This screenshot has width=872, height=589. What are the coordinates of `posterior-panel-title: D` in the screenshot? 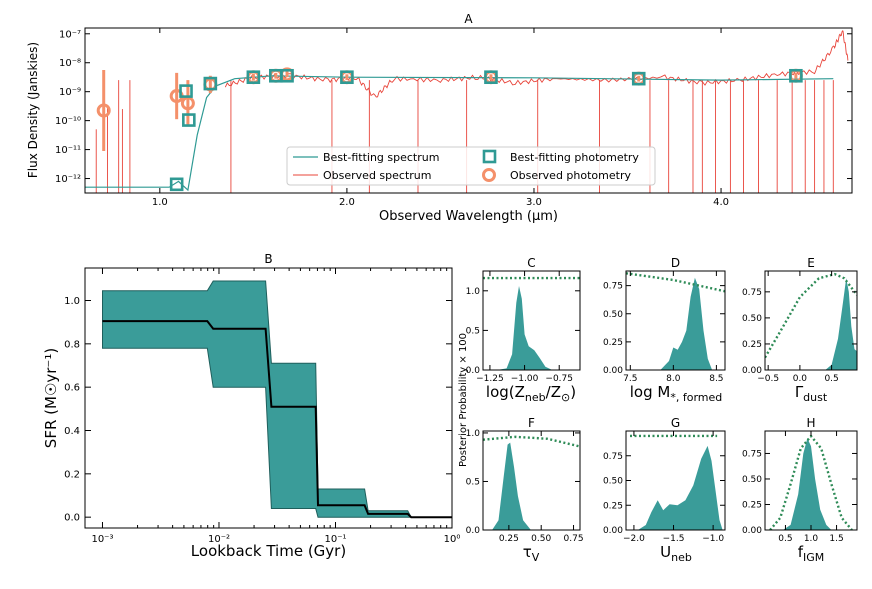 It's located at (675, 263).